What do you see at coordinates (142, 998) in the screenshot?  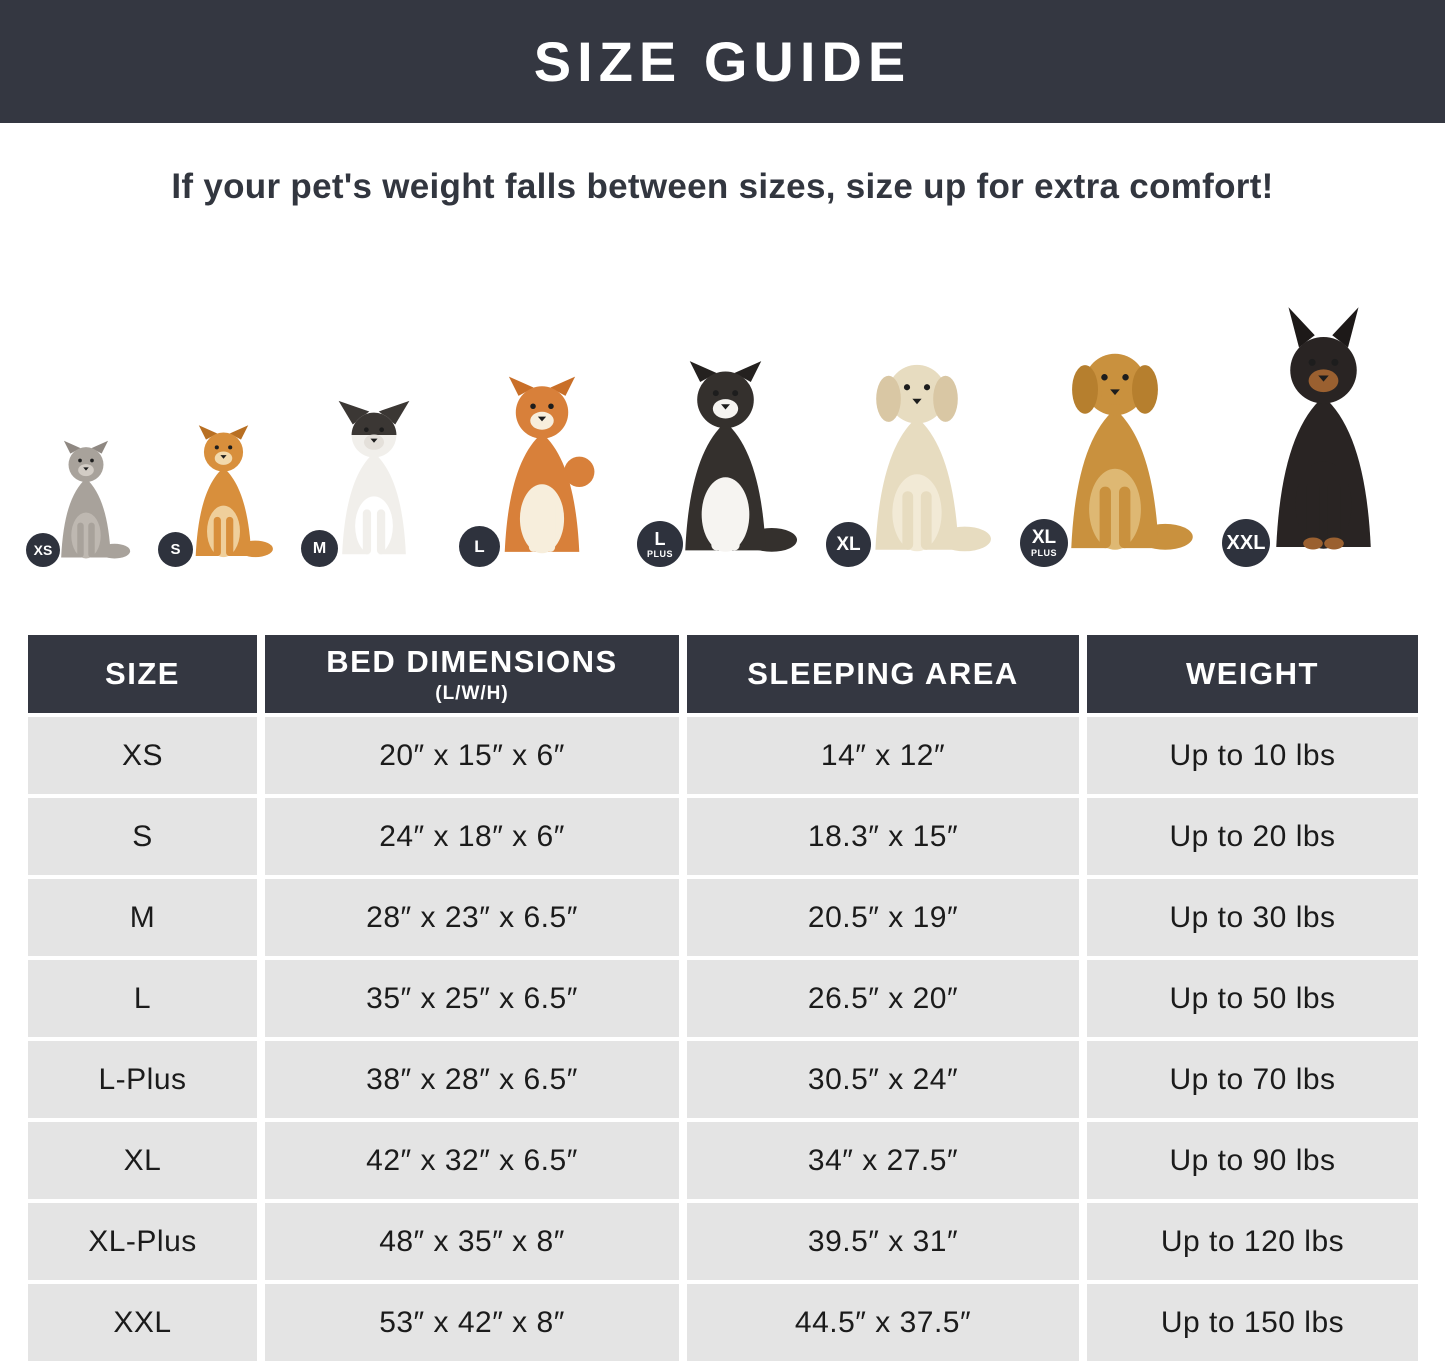 I see `size-label-cell: L` at bounding box center [142, 998].